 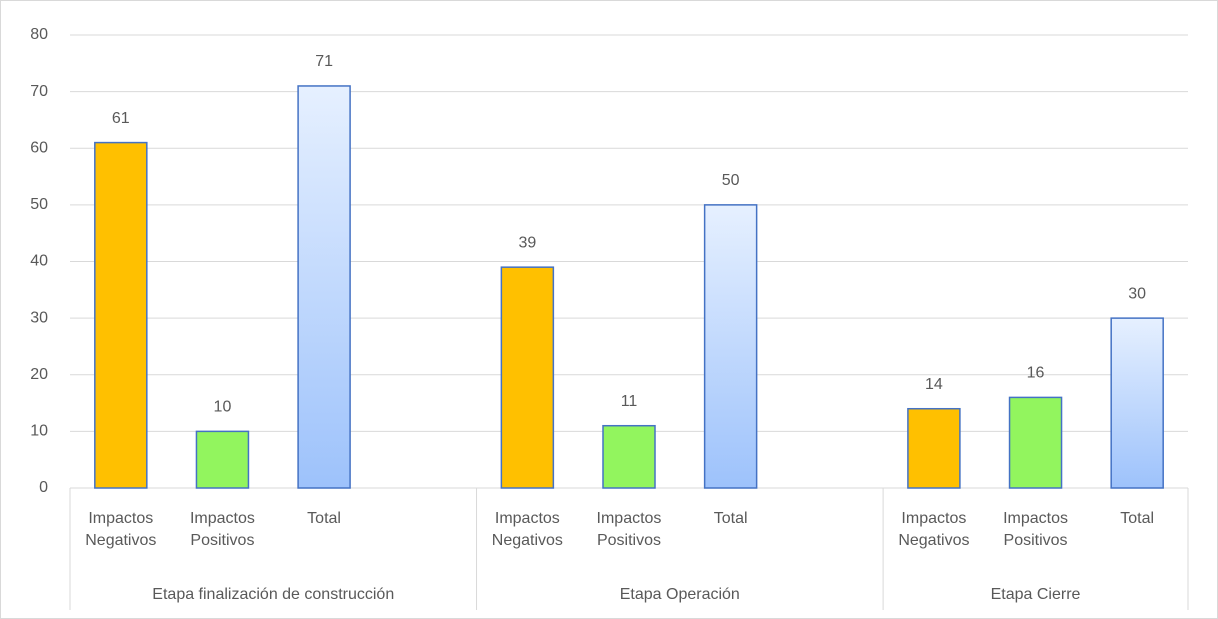 I want to click on y-tick-label: 60, so click(x=39, y=147).